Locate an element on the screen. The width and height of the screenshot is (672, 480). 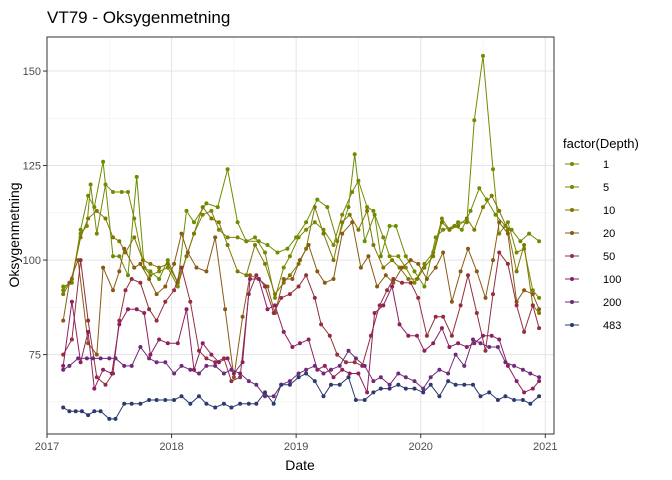
legend: factor(Depth) 1 5 10 20 50 100 200 483 is located at coordinates (601, 234).